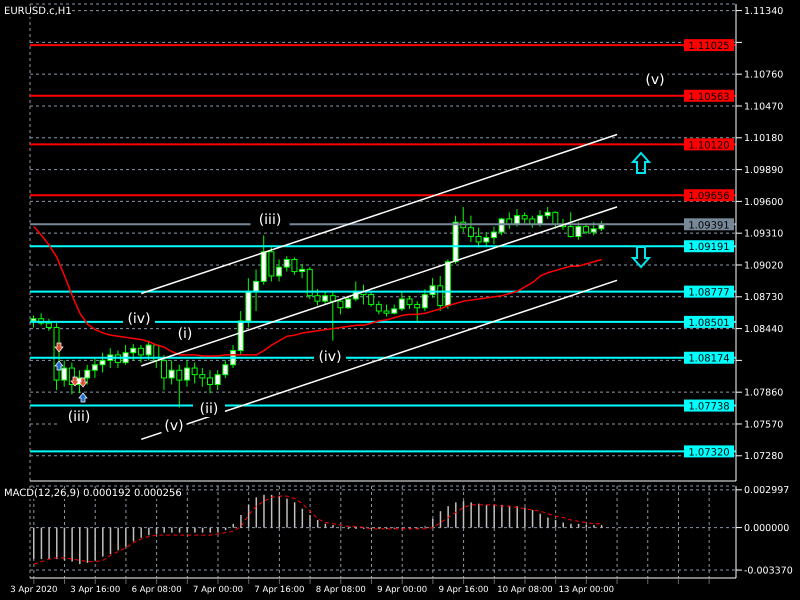  What do you see at coordinates (279, 590) in the screenshot?
I see `x-tick-label: 7 Apr 16:00` at bounding box center [279, 590].